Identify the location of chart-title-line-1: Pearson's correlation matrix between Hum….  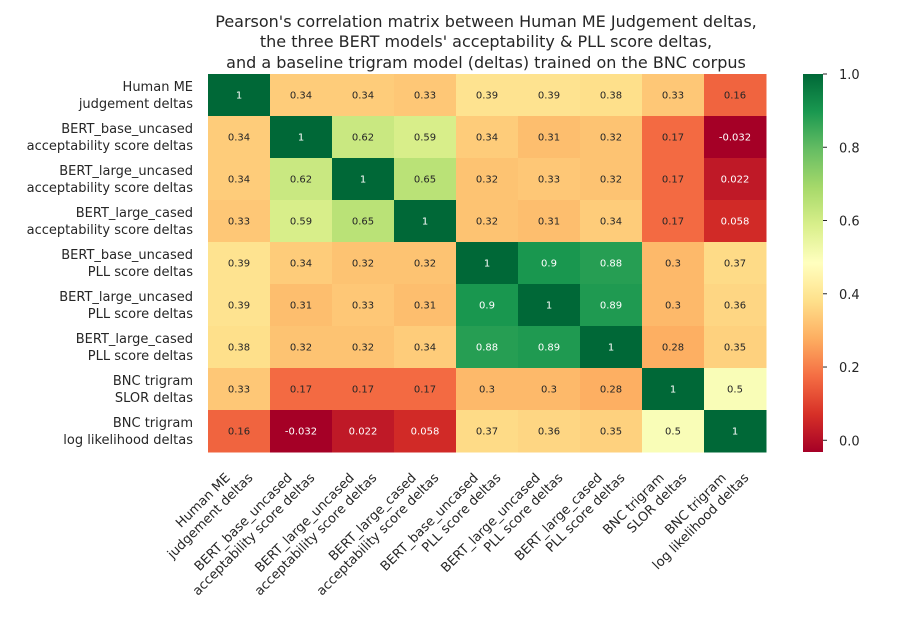
(486, 21).